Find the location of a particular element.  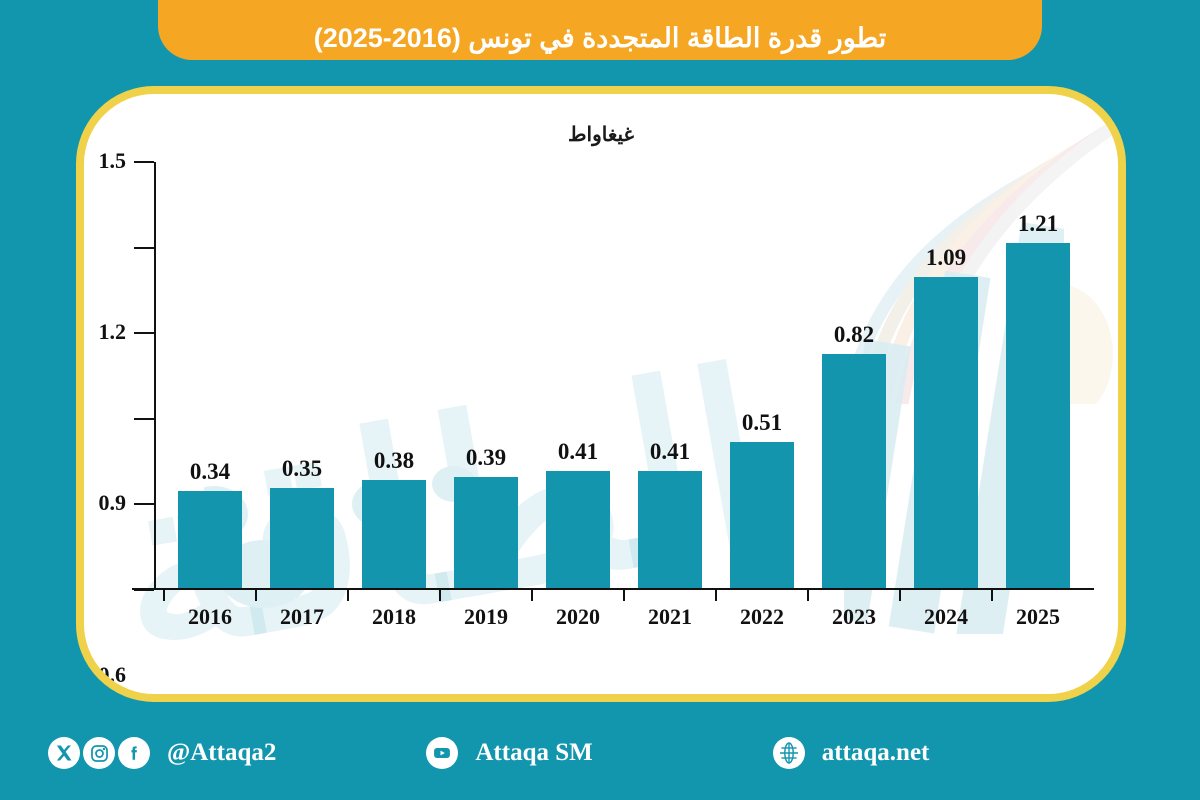

instagram-icon is located at coordinates (99, 753).